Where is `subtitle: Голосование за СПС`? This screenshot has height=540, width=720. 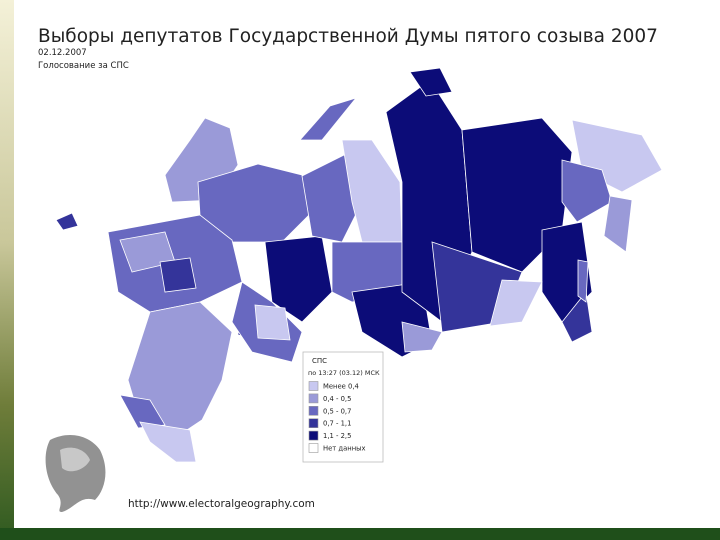 subtitle: Голосование за СПС is located at coordinates (83, 66).